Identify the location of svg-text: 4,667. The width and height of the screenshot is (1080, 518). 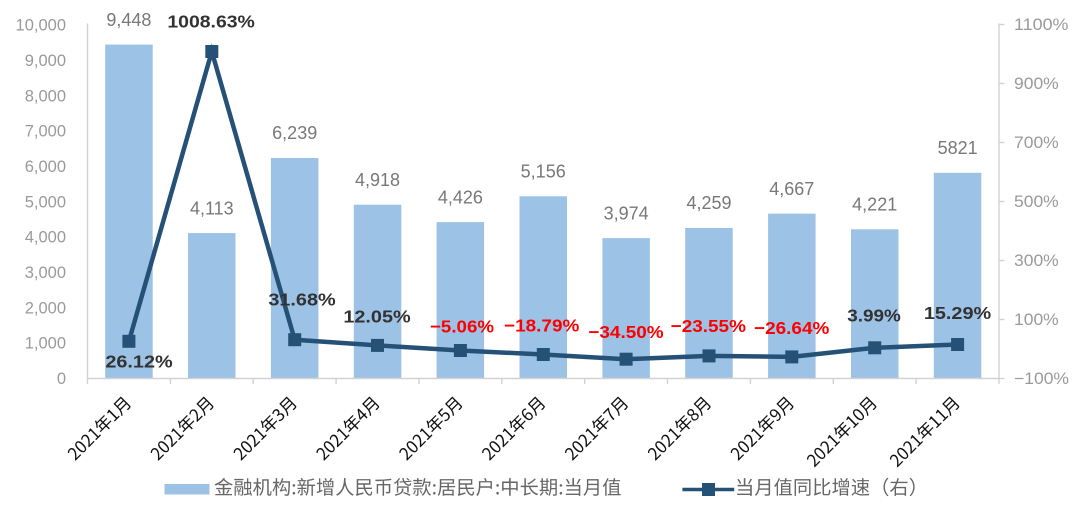
(791, 189).